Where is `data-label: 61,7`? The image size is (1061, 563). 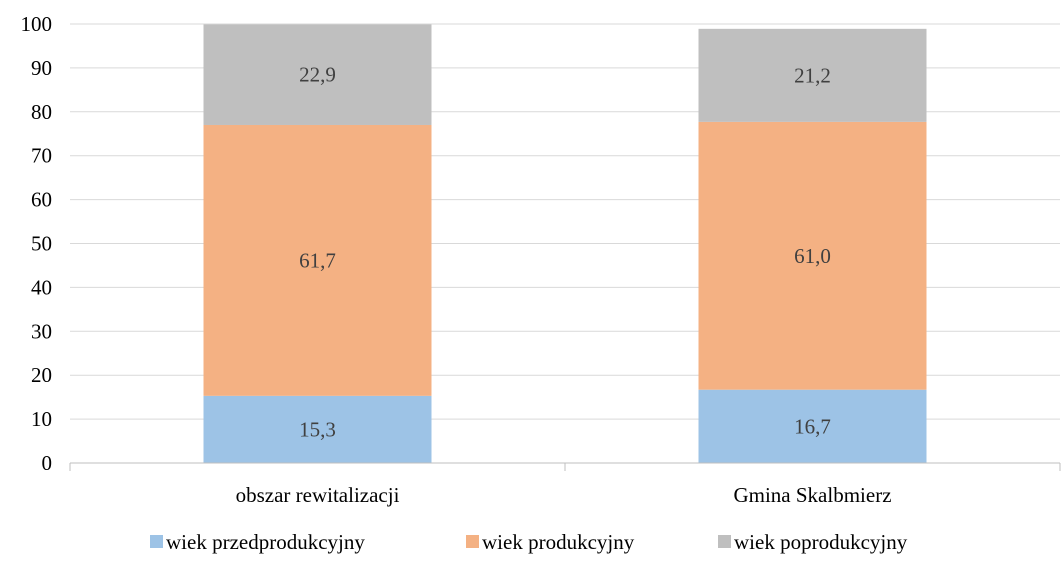 data-label: 61,7 is located at coordinates (317, 260).